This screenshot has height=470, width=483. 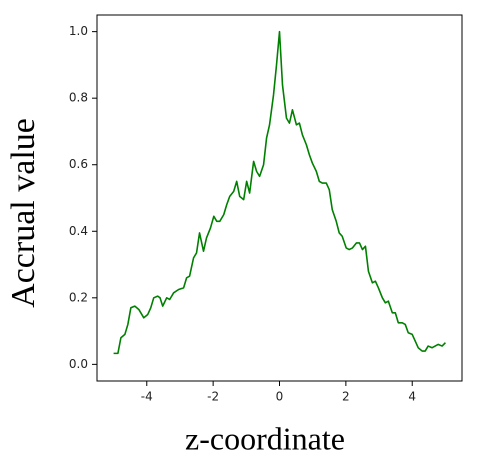 What do you see at coordinates (23, 213) in the screenshot?
I see `y-axis-label: Accrual value` at bounding box center [23, 213].